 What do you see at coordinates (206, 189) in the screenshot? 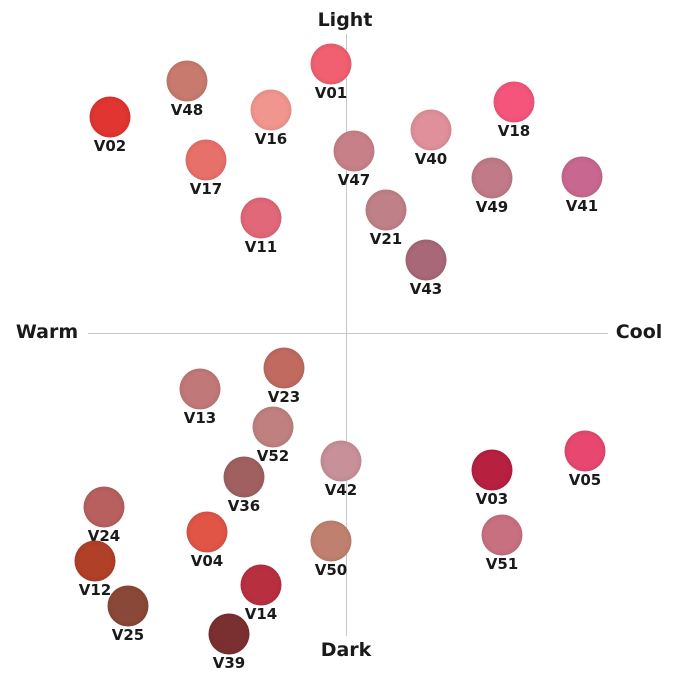
I see `swatch-label: V17` at bounding box center [206, 189].